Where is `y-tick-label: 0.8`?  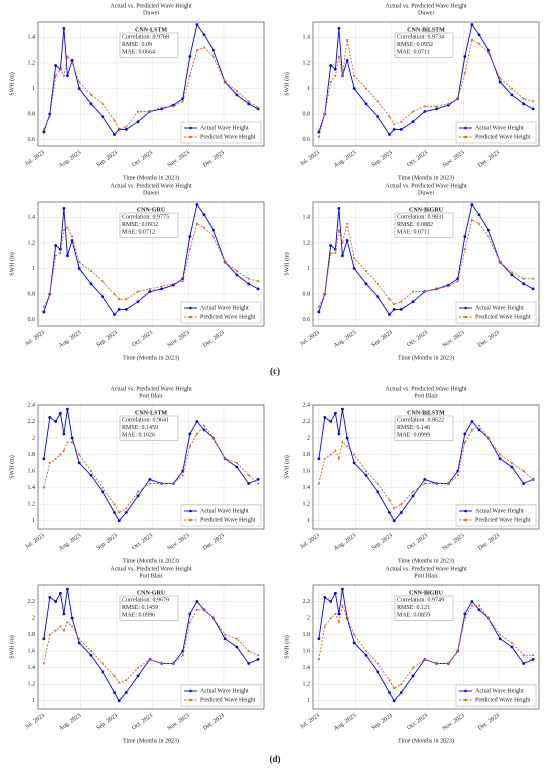
y-tick-label: 0.8 is located at coordinates (32, 294).